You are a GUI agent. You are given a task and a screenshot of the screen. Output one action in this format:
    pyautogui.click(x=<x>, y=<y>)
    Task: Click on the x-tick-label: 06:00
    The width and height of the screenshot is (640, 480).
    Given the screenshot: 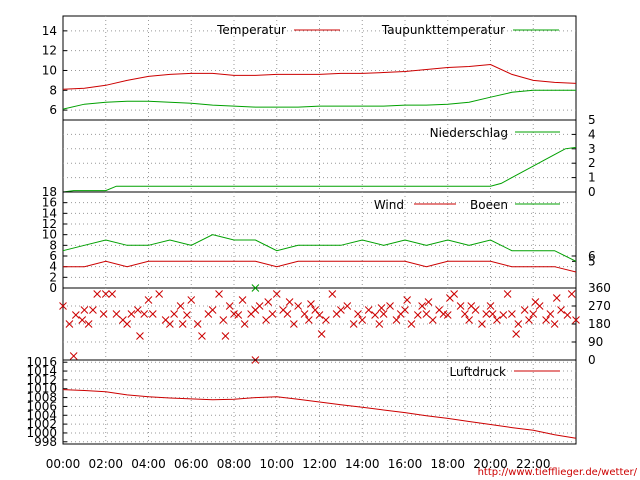 What is the action you would take?
    pyautogui.click(x=191, y=464)
    